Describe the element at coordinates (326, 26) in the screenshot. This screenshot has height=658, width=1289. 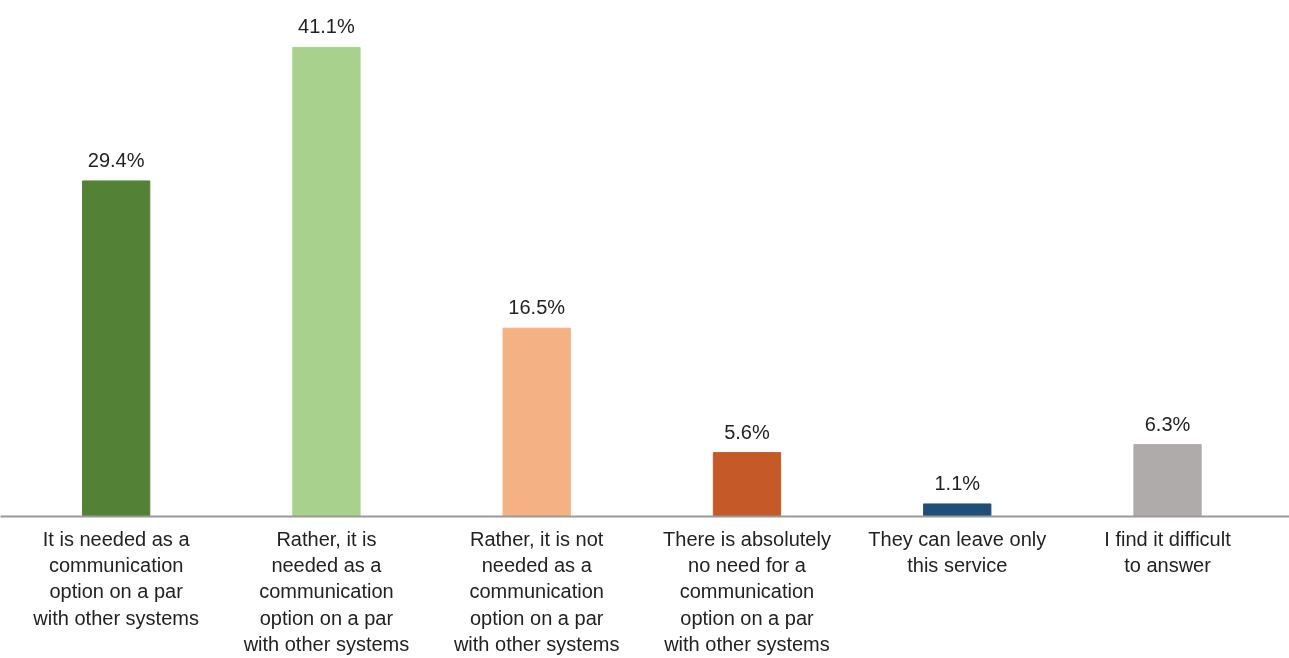
I see `data-label: 41.1%` at that location.